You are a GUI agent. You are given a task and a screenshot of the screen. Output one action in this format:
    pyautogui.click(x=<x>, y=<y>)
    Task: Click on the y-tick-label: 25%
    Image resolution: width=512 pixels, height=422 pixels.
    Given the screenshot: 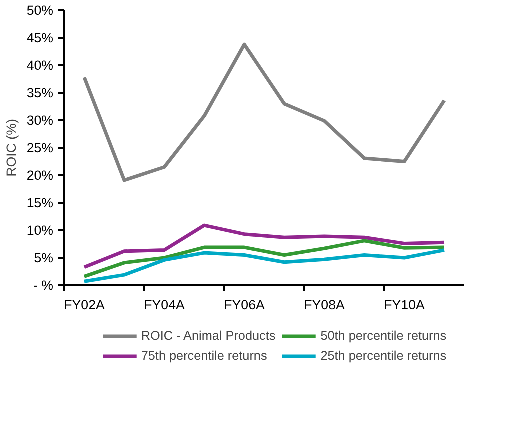 What is the action you would take?
    pyautogui.click(x=40, y=148)
    